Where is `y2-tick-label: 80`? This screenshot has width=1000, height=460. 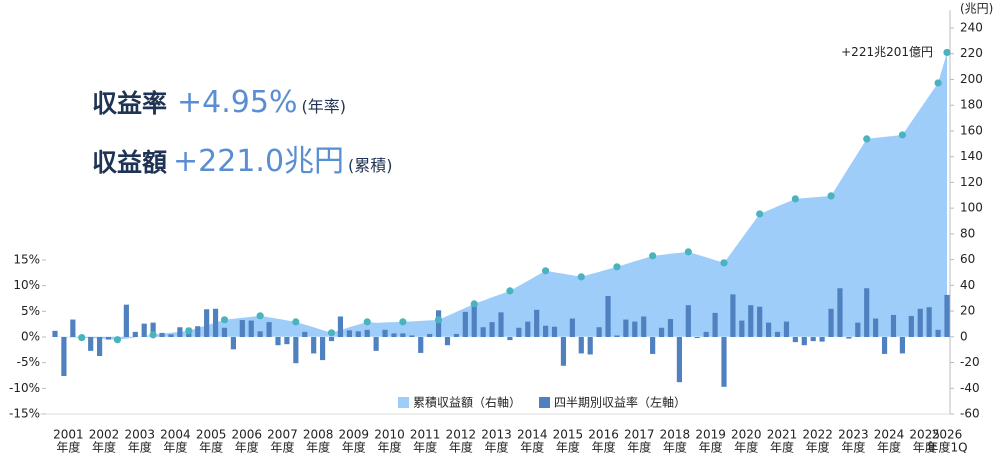 y2-tick-label: 80 is located at coordinates (967, 233).